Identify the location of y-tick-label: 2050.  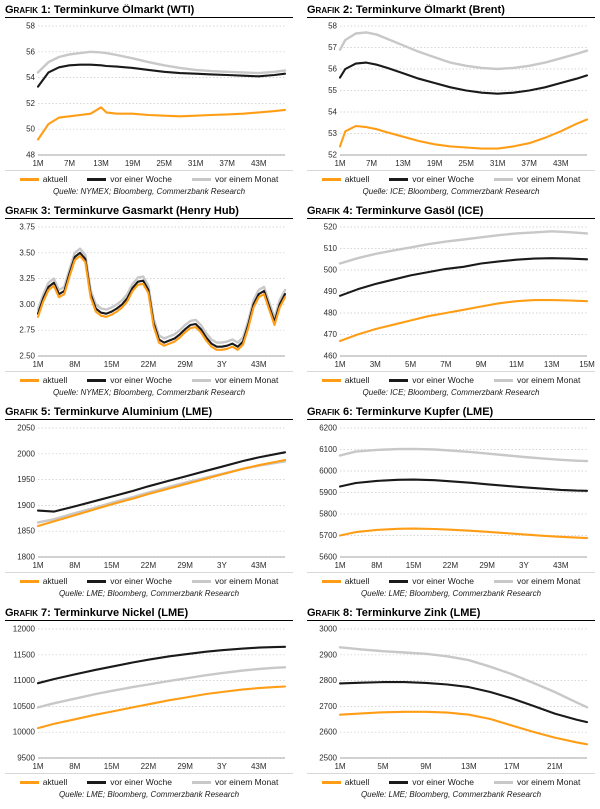
(26, 428).